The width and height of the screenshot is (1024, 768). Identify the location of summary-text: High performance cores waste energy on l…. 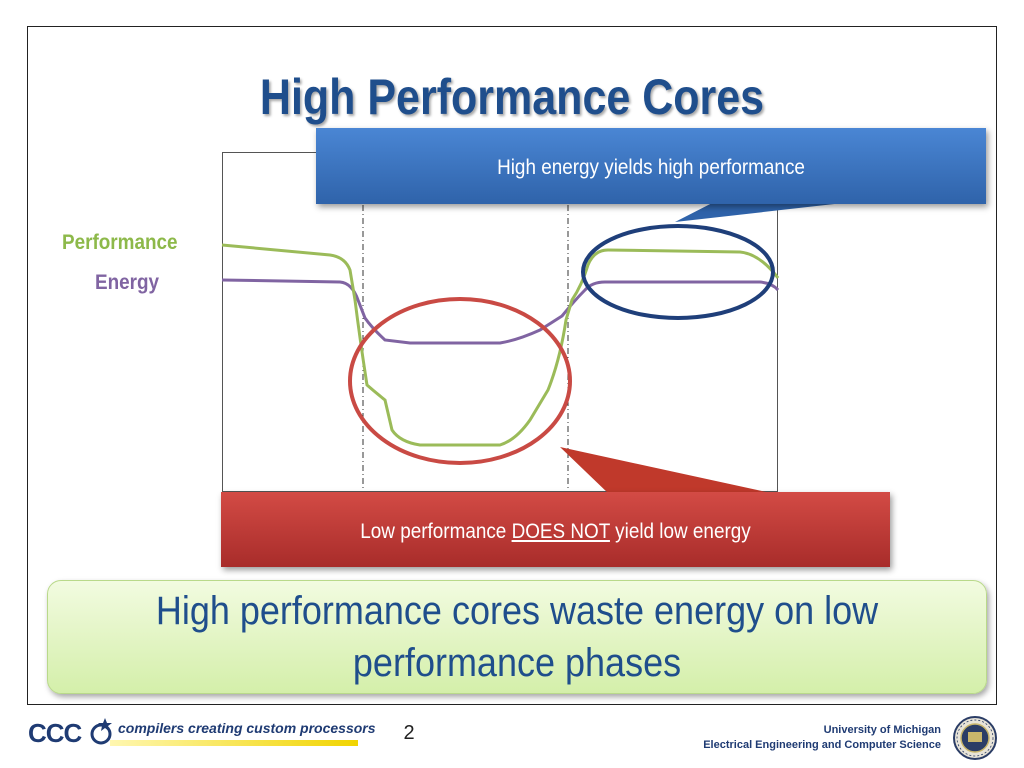
(517, 637).